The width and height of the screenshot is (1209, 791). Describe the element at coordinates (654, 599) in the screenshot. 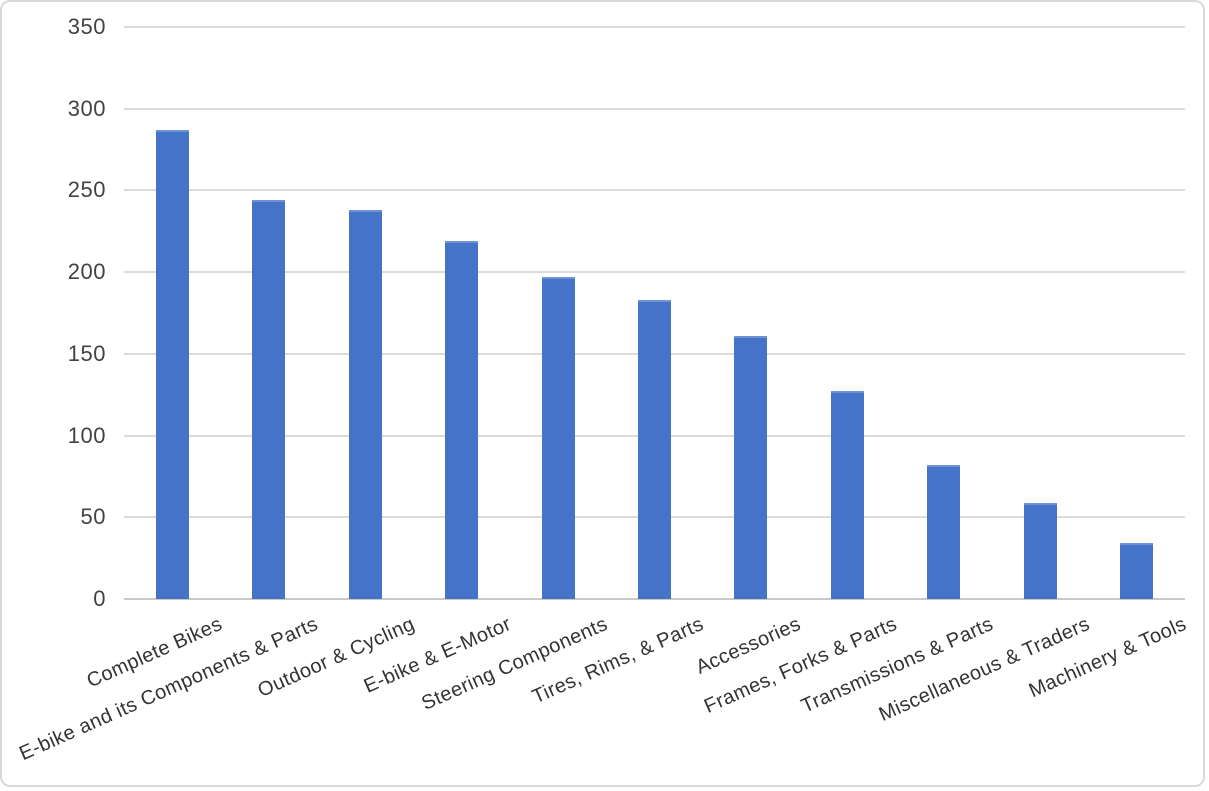

I see `x-axis-line` at that location.